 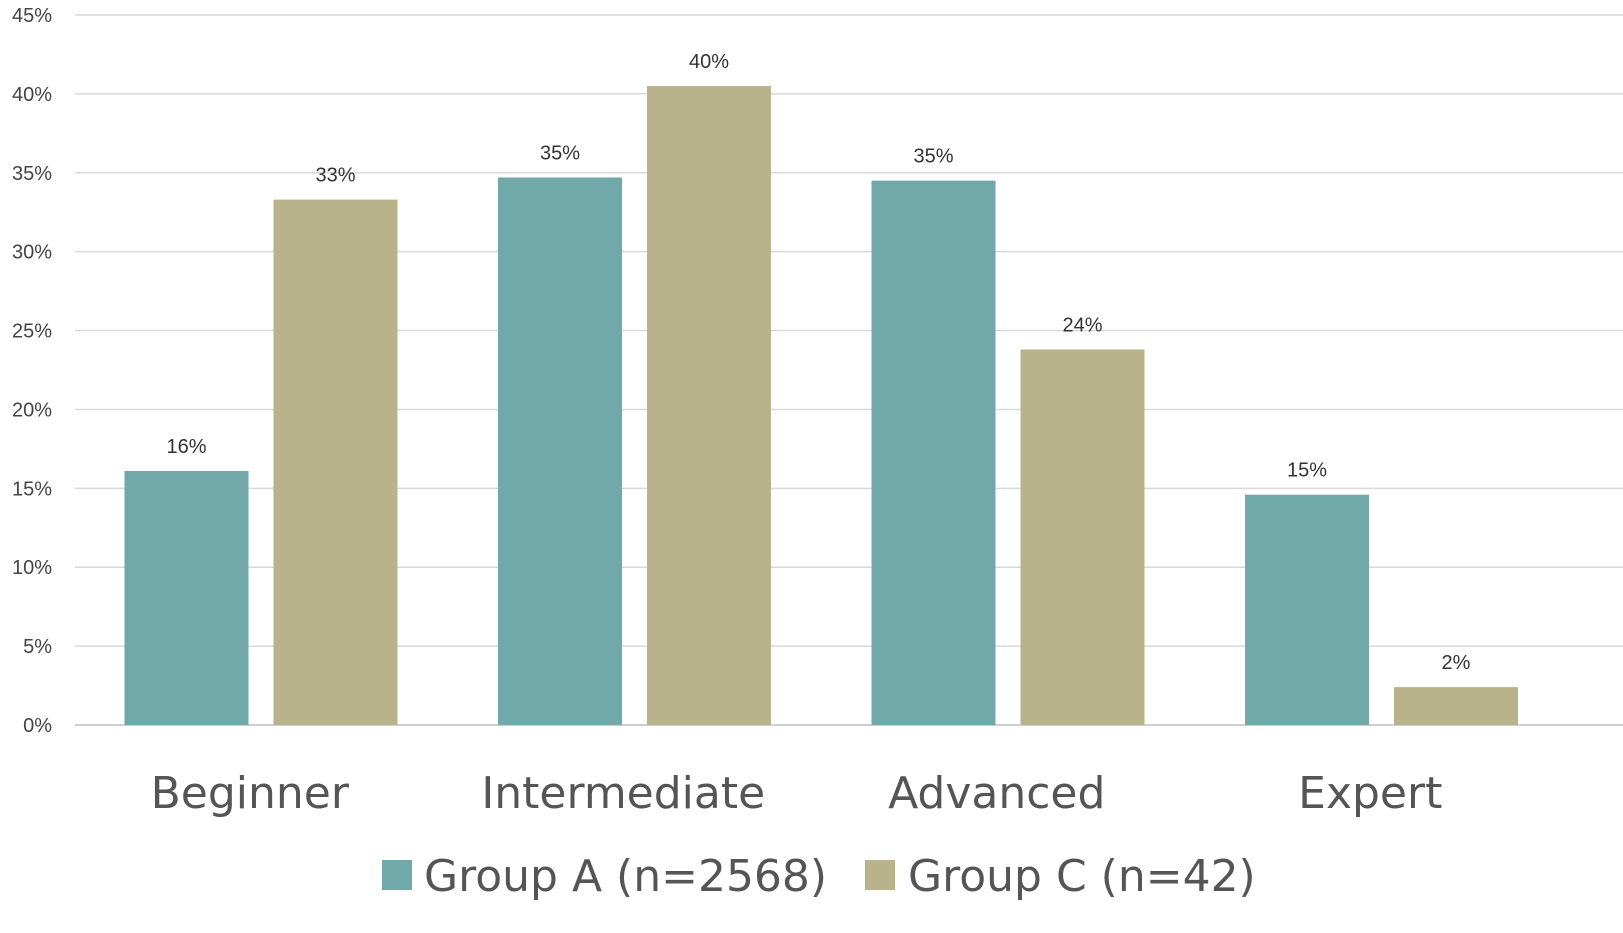 I want to click on data-label: 40%, so click(x=709, y=62).